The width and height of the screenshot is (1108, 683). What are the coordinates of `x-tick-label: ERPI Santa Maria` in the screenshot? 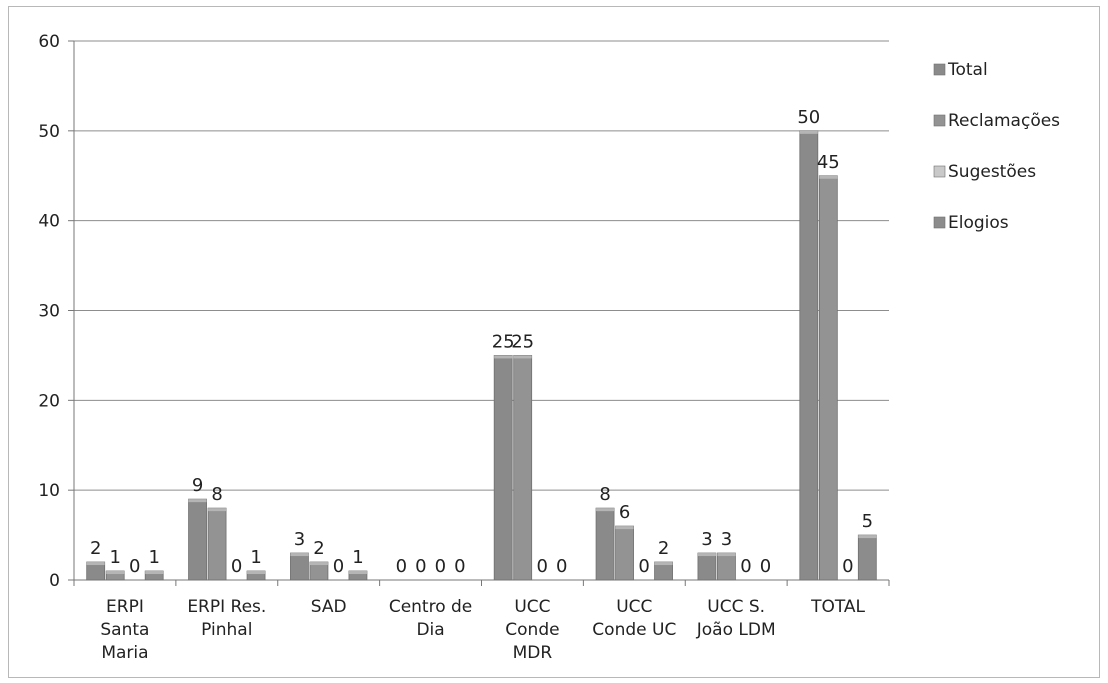 It's located at (124, 630).